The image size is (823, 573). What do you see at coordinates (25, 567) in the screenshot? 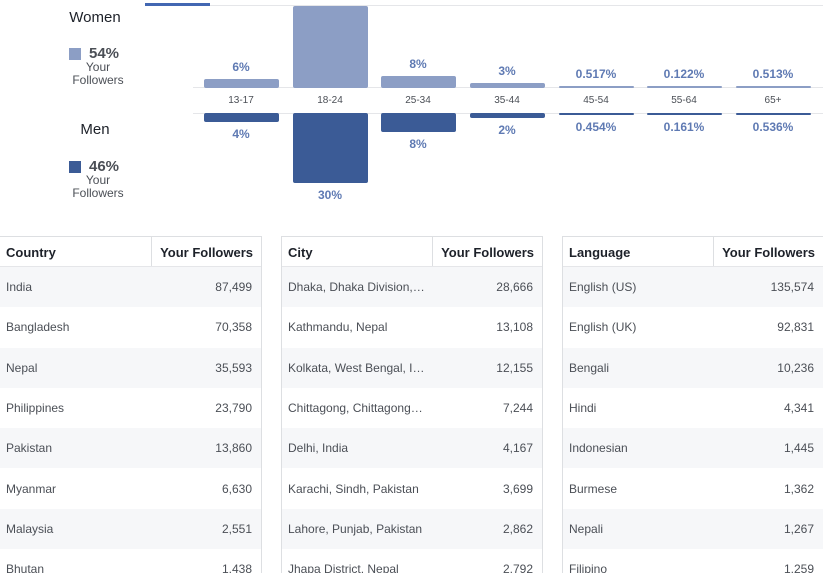
I see `country-name-cell: Bhutan` at bounding box center [25, 567].